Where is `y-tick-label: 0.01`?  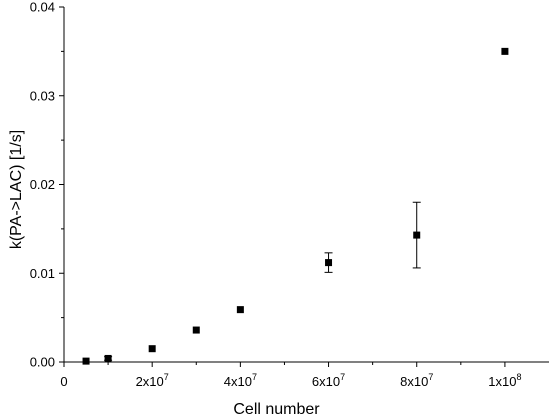 y-tick-label: 0.01 is located at coordinates (42, 273).